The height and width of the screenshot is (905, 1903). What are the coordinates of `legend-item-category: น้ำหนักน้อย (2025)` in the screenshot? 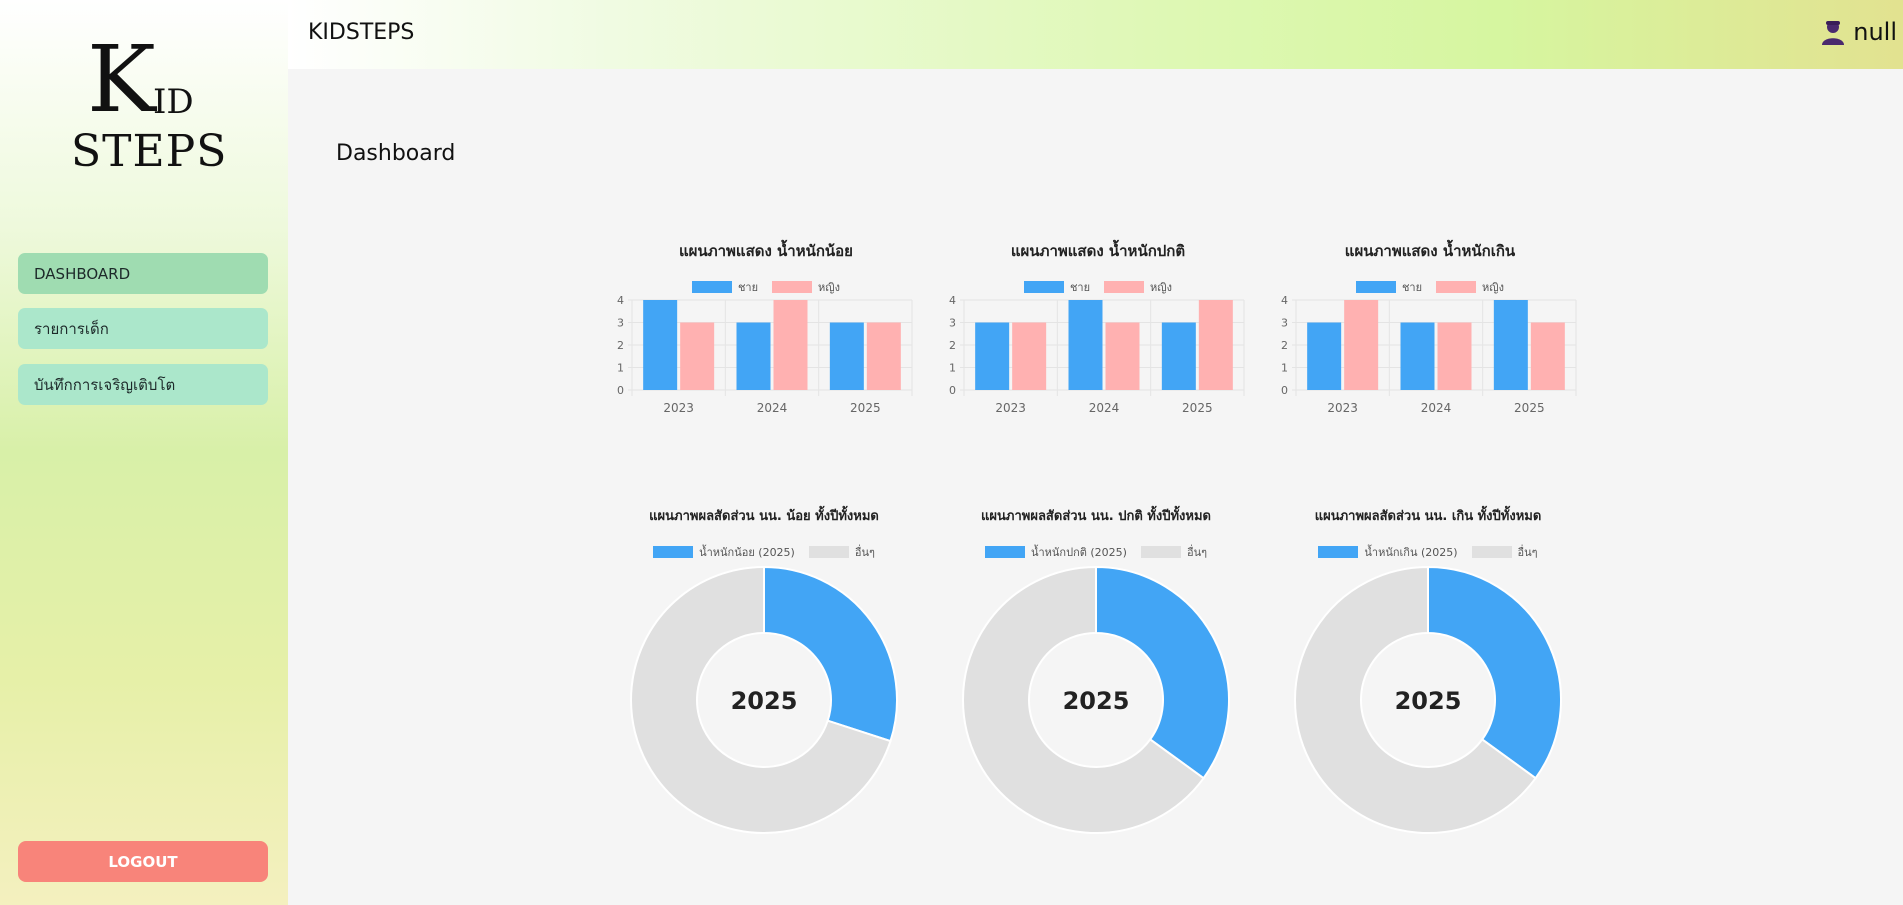 It's located at (724, 552).